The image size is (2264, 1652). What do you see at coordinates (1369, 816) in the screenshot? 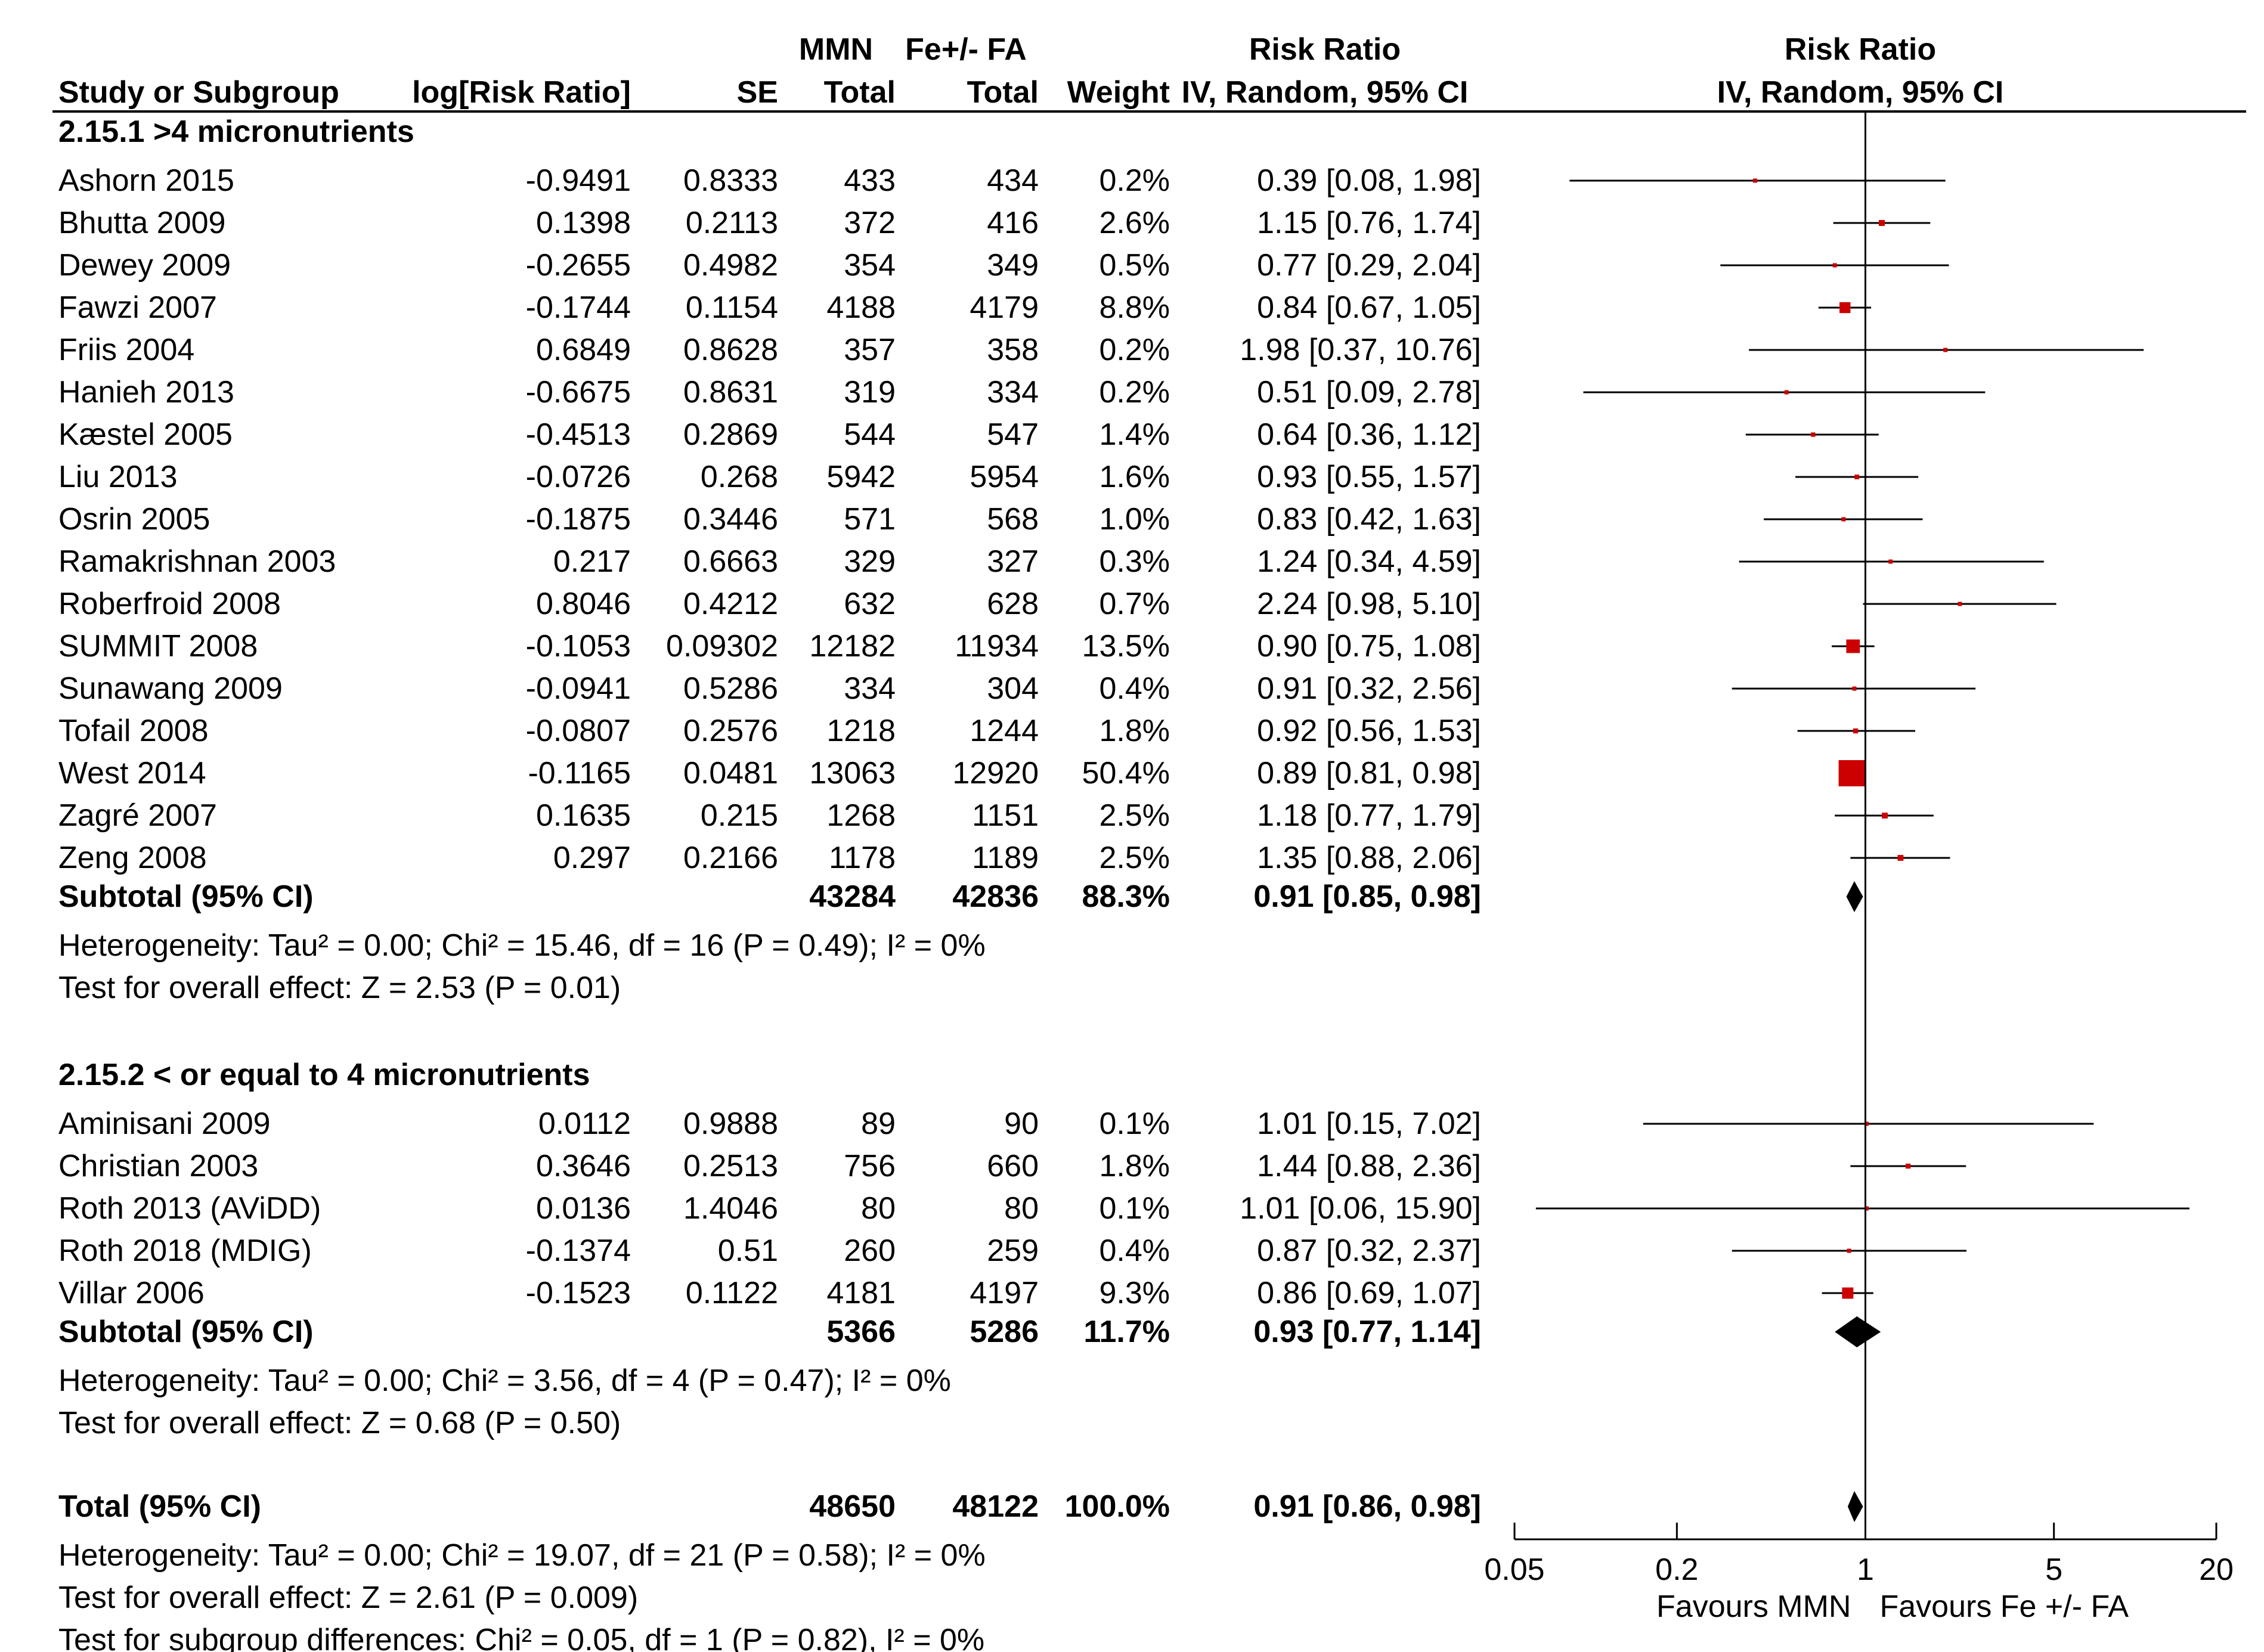
I see `study-ci-text: 1.18 [0.77, 1.79]` at bounding box center [1369, 816].